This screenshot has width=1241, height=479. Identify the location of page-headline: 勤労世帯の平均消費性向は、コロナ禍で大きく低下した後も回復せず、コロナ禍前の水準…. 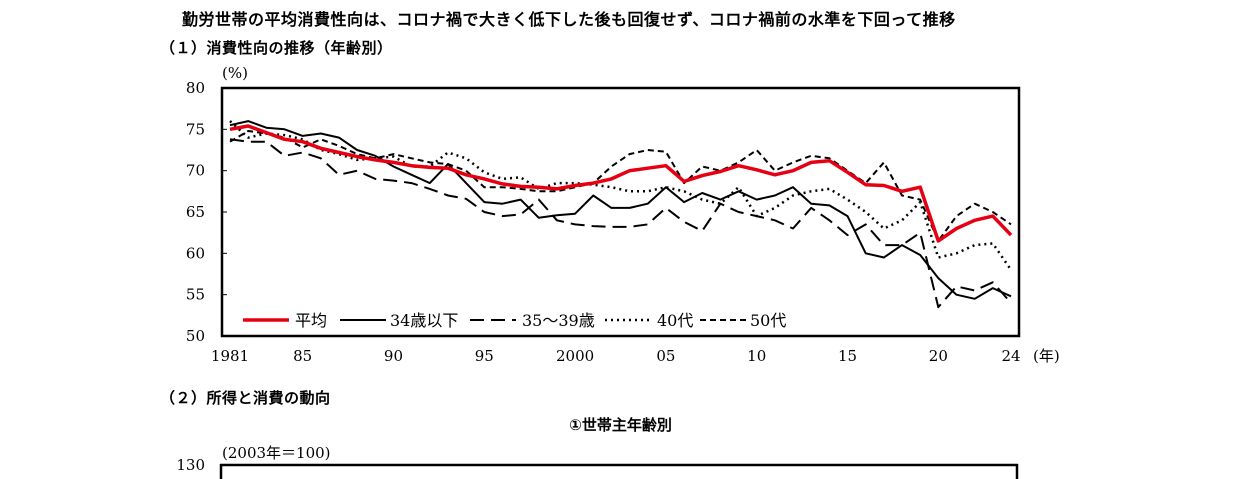
(569, 19).